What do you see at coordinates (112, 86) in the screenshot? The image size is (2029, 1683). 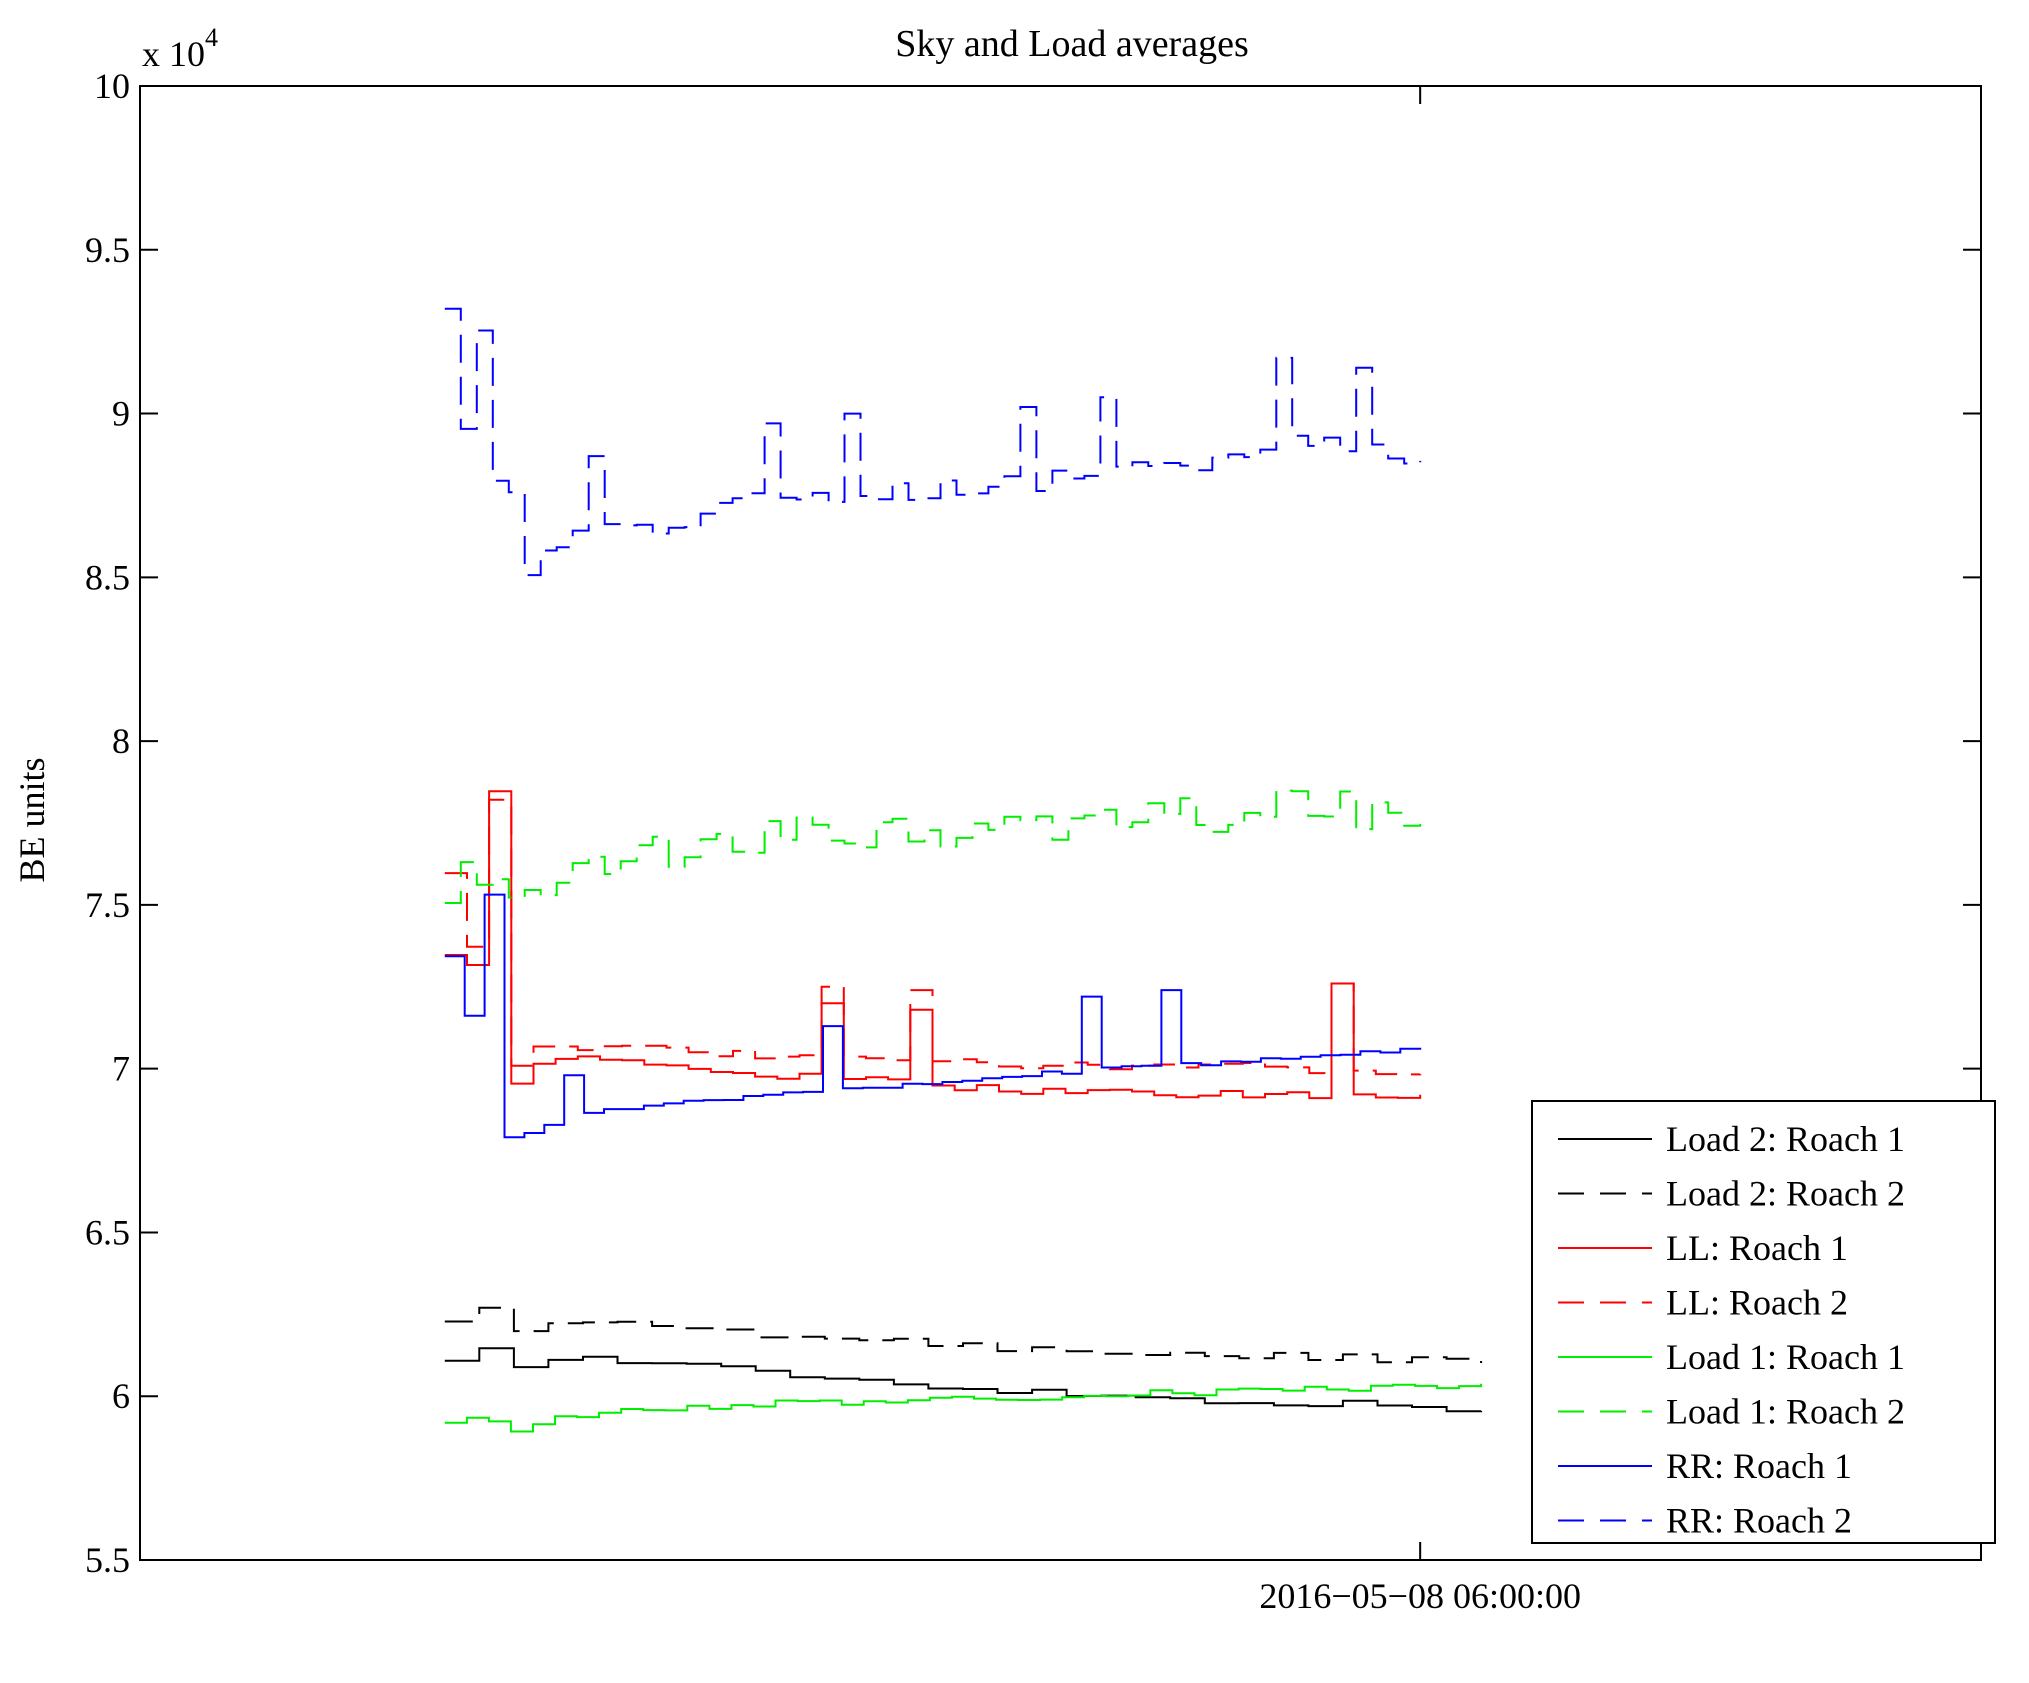 I see `y-tick-label: 10` at bounding box center [112, 86].